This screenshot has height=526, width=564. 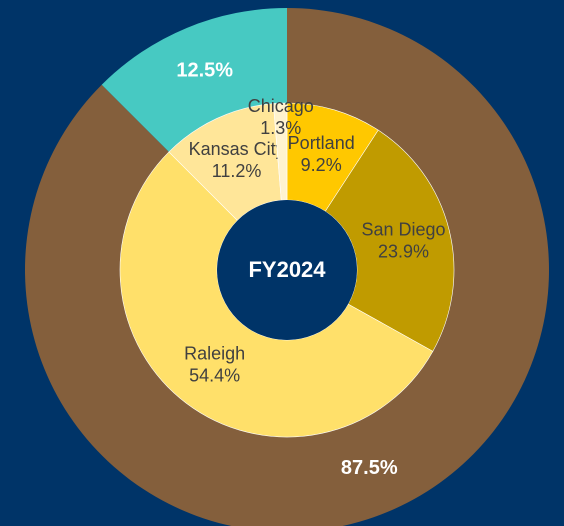 What do you see at coordinates (321, 165) in the screenshot?
I see `value-label: 9.2%` at bounding box center [321, 165].